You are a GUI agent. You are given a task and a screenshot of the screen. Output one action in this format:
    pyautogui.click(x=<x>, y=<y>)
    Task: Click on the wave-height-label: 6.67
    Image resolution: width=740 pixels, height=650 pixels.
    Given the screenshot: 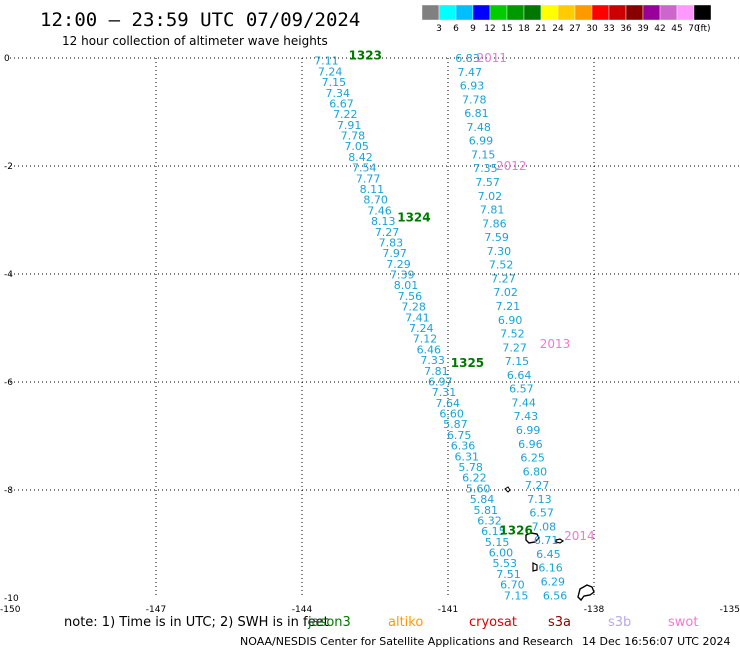 What is the action you would take?
    pyautogui.click(x=341, y=103)
    